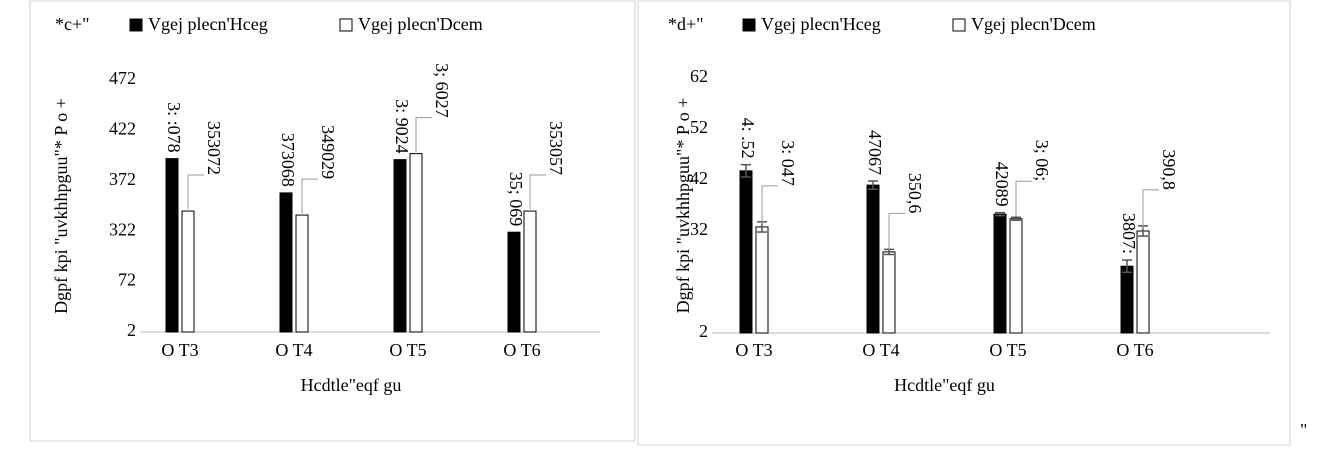 The image size is (1318, 449). I want to click on data-label: 3807:, so click(1129, 233).